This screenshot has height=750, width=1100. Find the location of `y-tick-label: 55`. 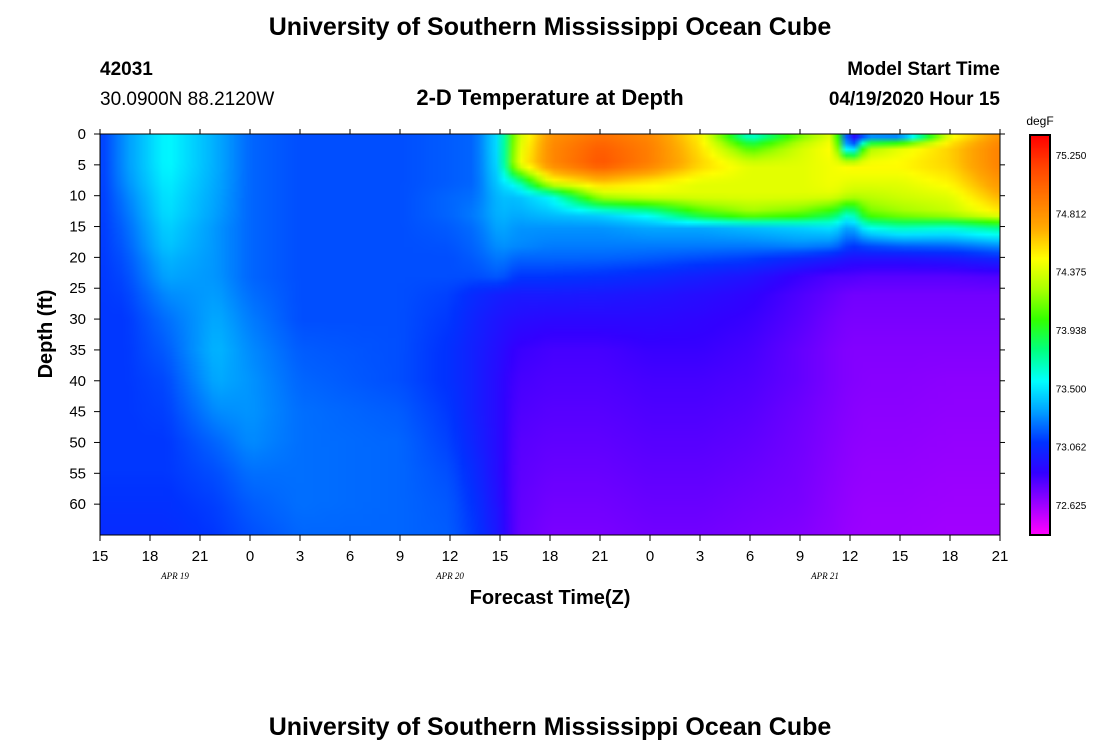

y-tick-label: 55 is located at coordinates (77, 473).